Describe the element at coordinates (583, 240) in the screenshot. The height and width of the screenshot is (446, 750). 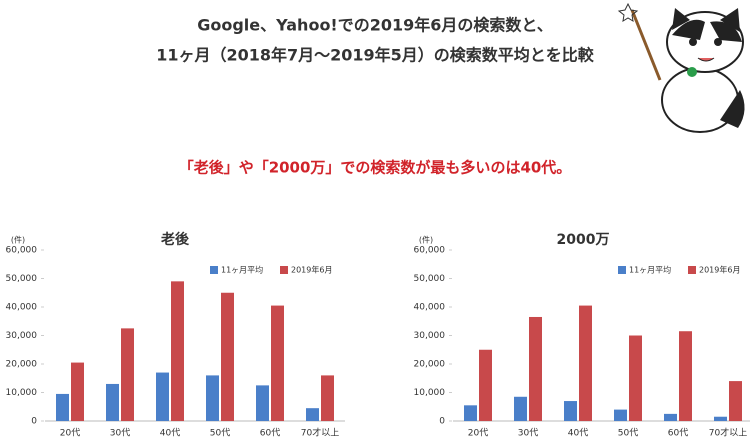
I see `chart-title: 2000万` at that location.